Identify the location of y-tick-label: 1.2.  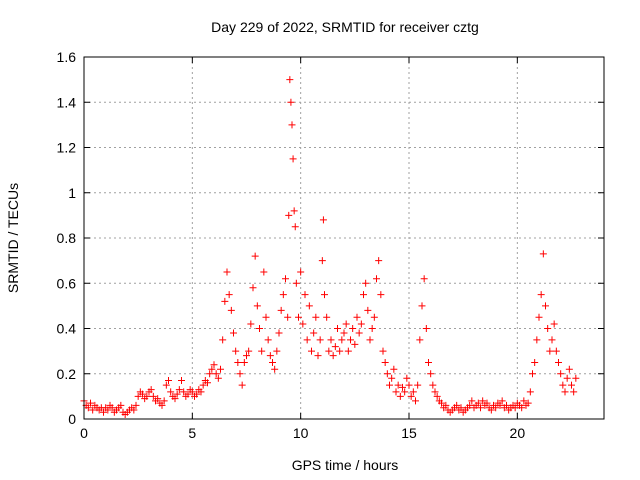
(67, 148).